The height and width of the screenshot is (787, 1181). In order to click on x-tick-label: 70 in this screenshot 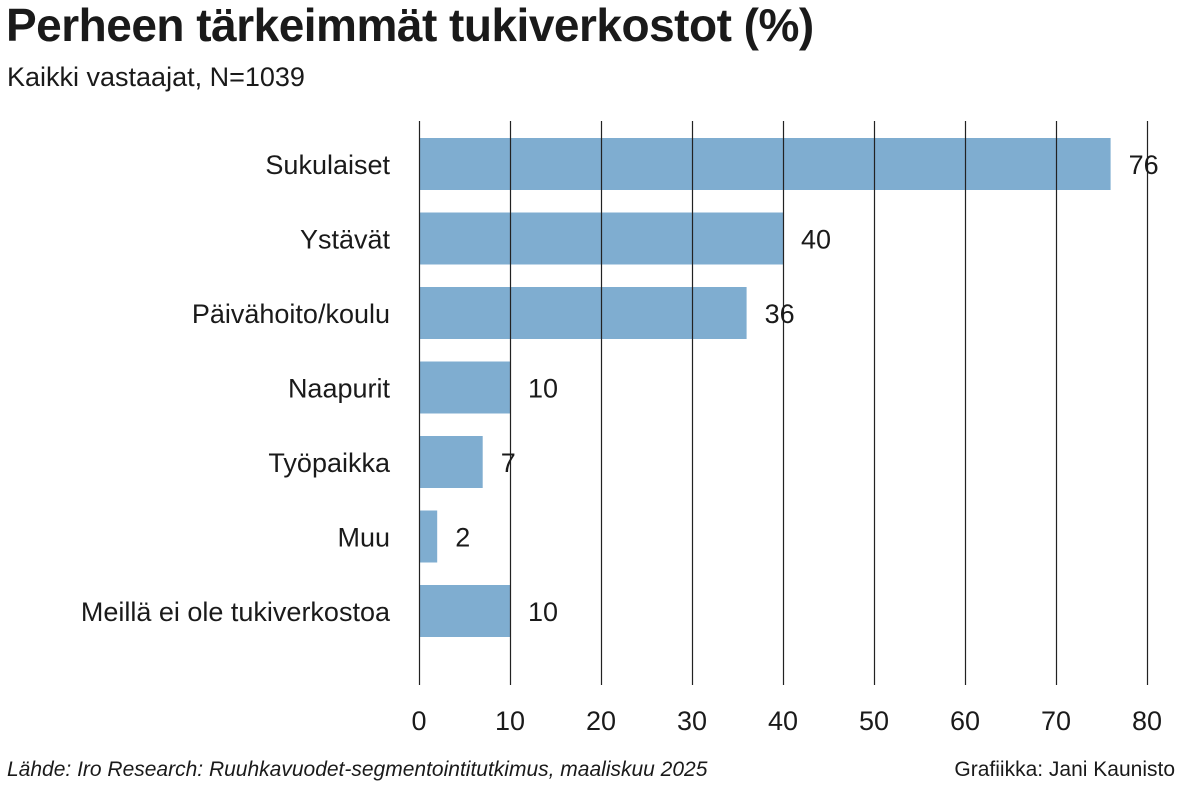, I will do `click(1056, 721)`.